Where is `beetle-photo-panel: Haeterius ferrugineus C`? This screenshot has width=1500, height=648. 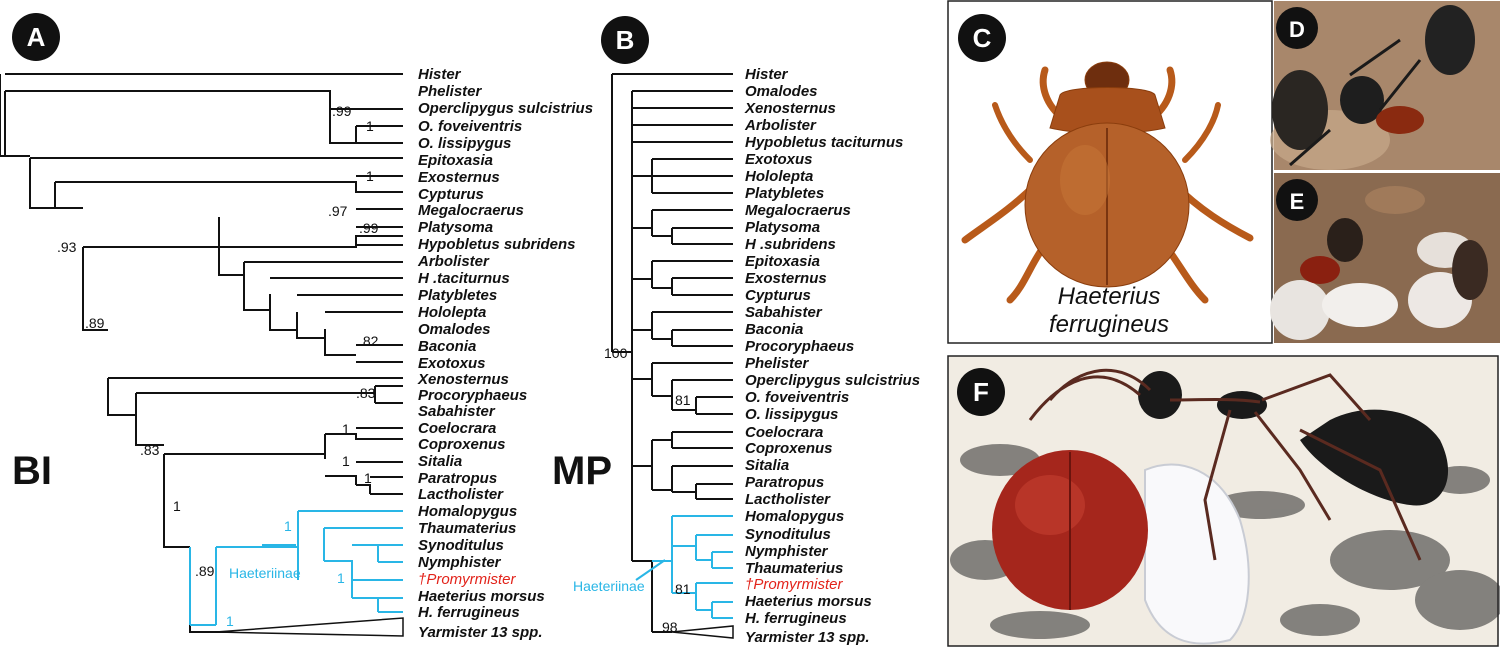
beetle-photo-panel: Haeterius ferrugineus C is located at coordinates (1110, 172).